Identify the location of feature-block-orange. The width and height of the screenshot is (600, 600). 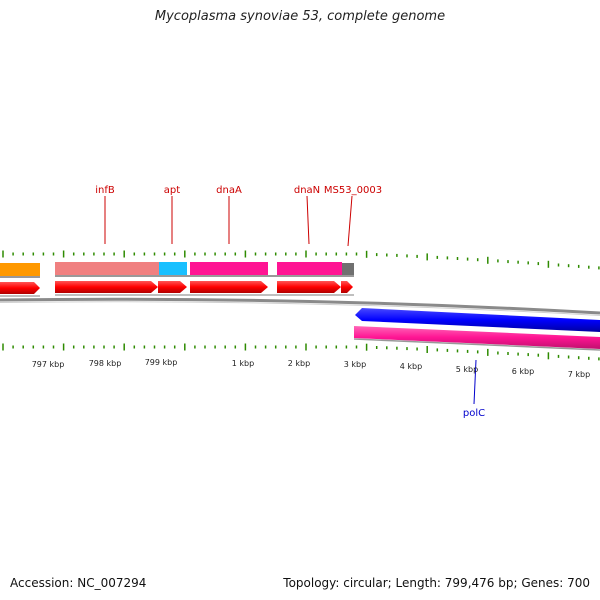
(20, 269).